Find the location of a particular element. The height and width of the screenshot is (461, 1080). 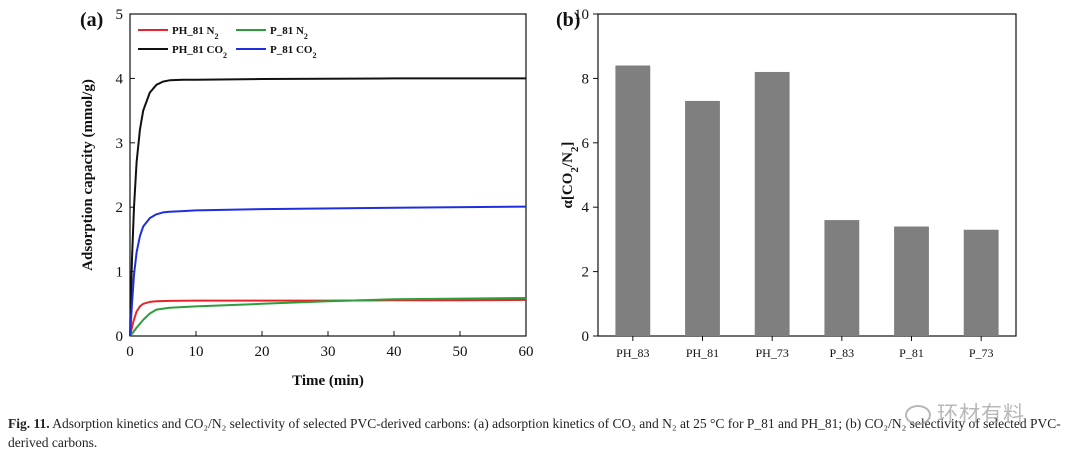

panel-a-legend: PH_81 N2 P_81 N2 PH_81 CO2 P_81 CO2 is located at coordinates (227, 42).